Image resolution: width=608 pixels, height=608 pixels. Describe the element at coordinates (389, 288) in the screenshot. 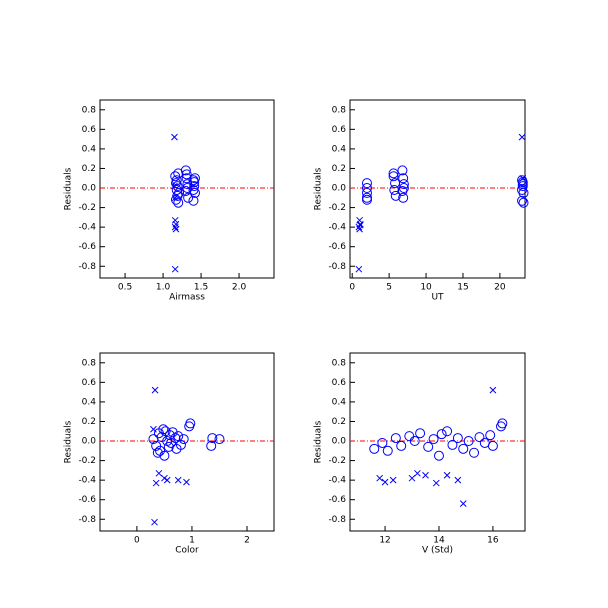

I see `x-tick-label: 5` at that location.